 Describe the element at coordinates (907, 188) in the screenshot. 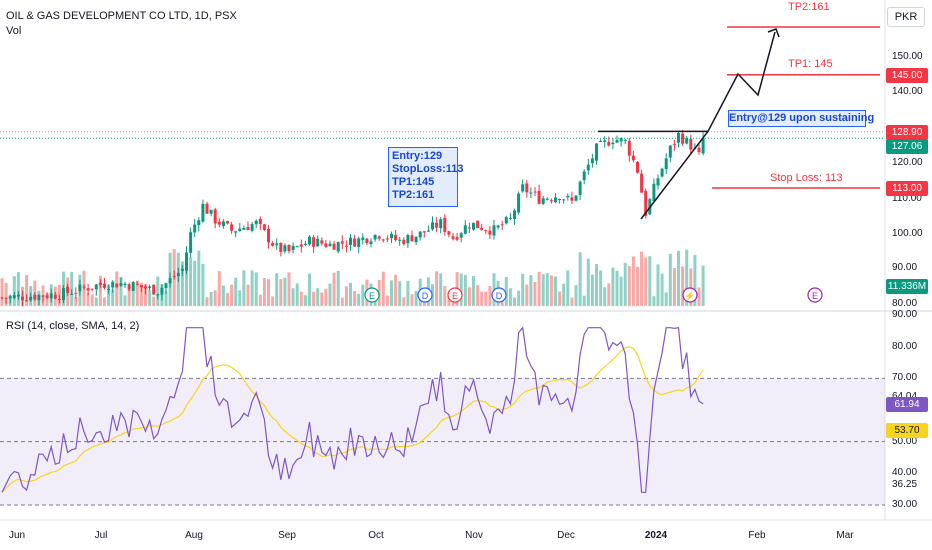

I see `price-badge: 113.00` at that location.